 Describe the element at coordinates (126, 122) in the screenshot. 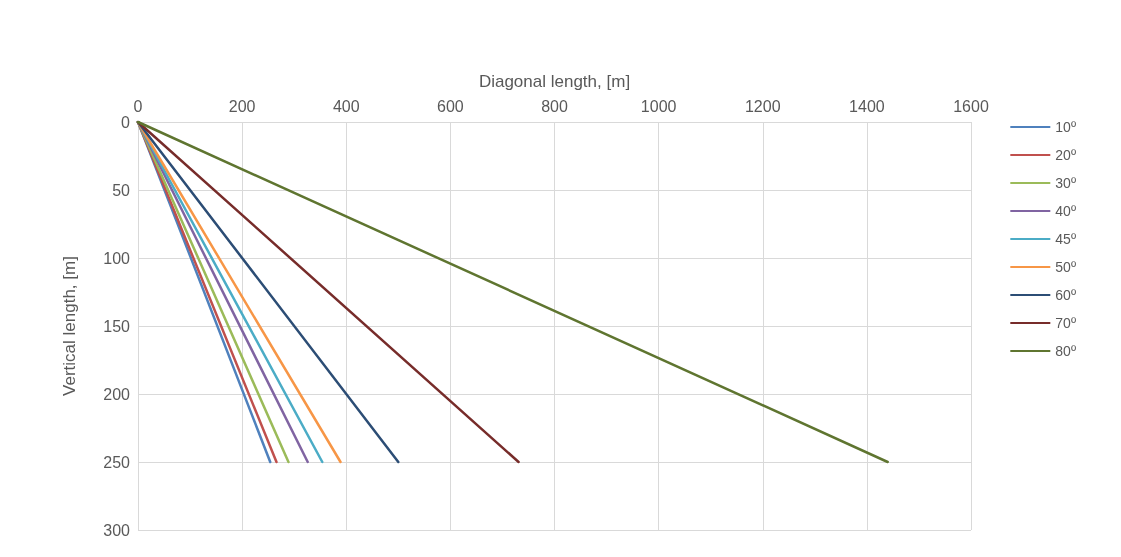

I see `y-tick-label: 0` at that location.